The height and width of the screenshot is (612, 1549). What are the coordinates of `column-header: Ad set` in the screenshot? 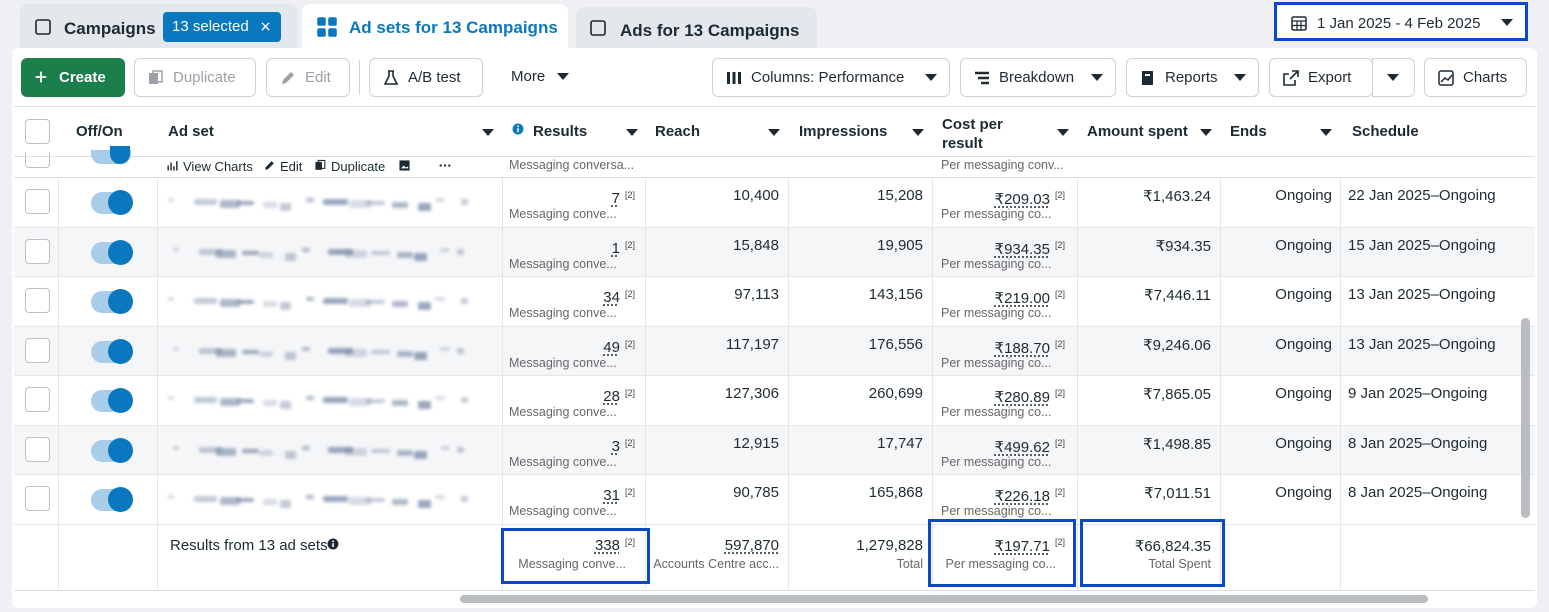 It's located at (191, 131).